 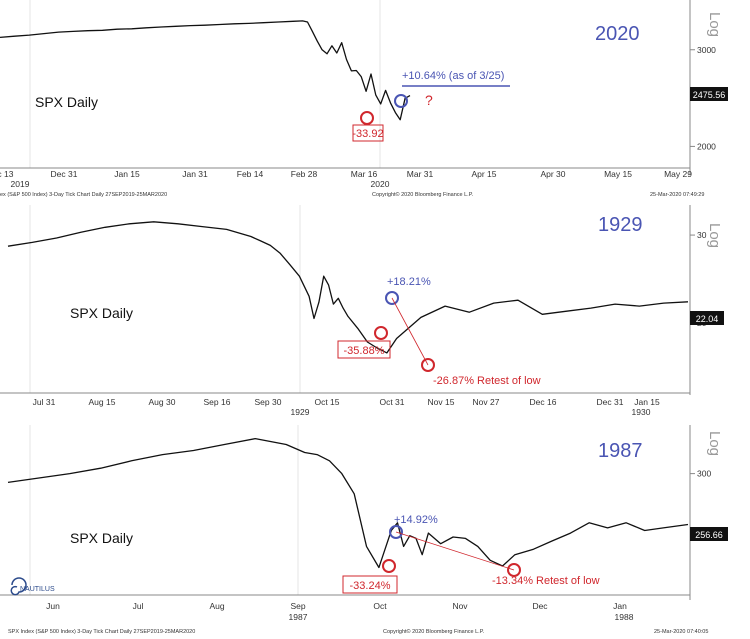 I want to click on x-tick-label: Apr 15, so click(x=483, y=174).